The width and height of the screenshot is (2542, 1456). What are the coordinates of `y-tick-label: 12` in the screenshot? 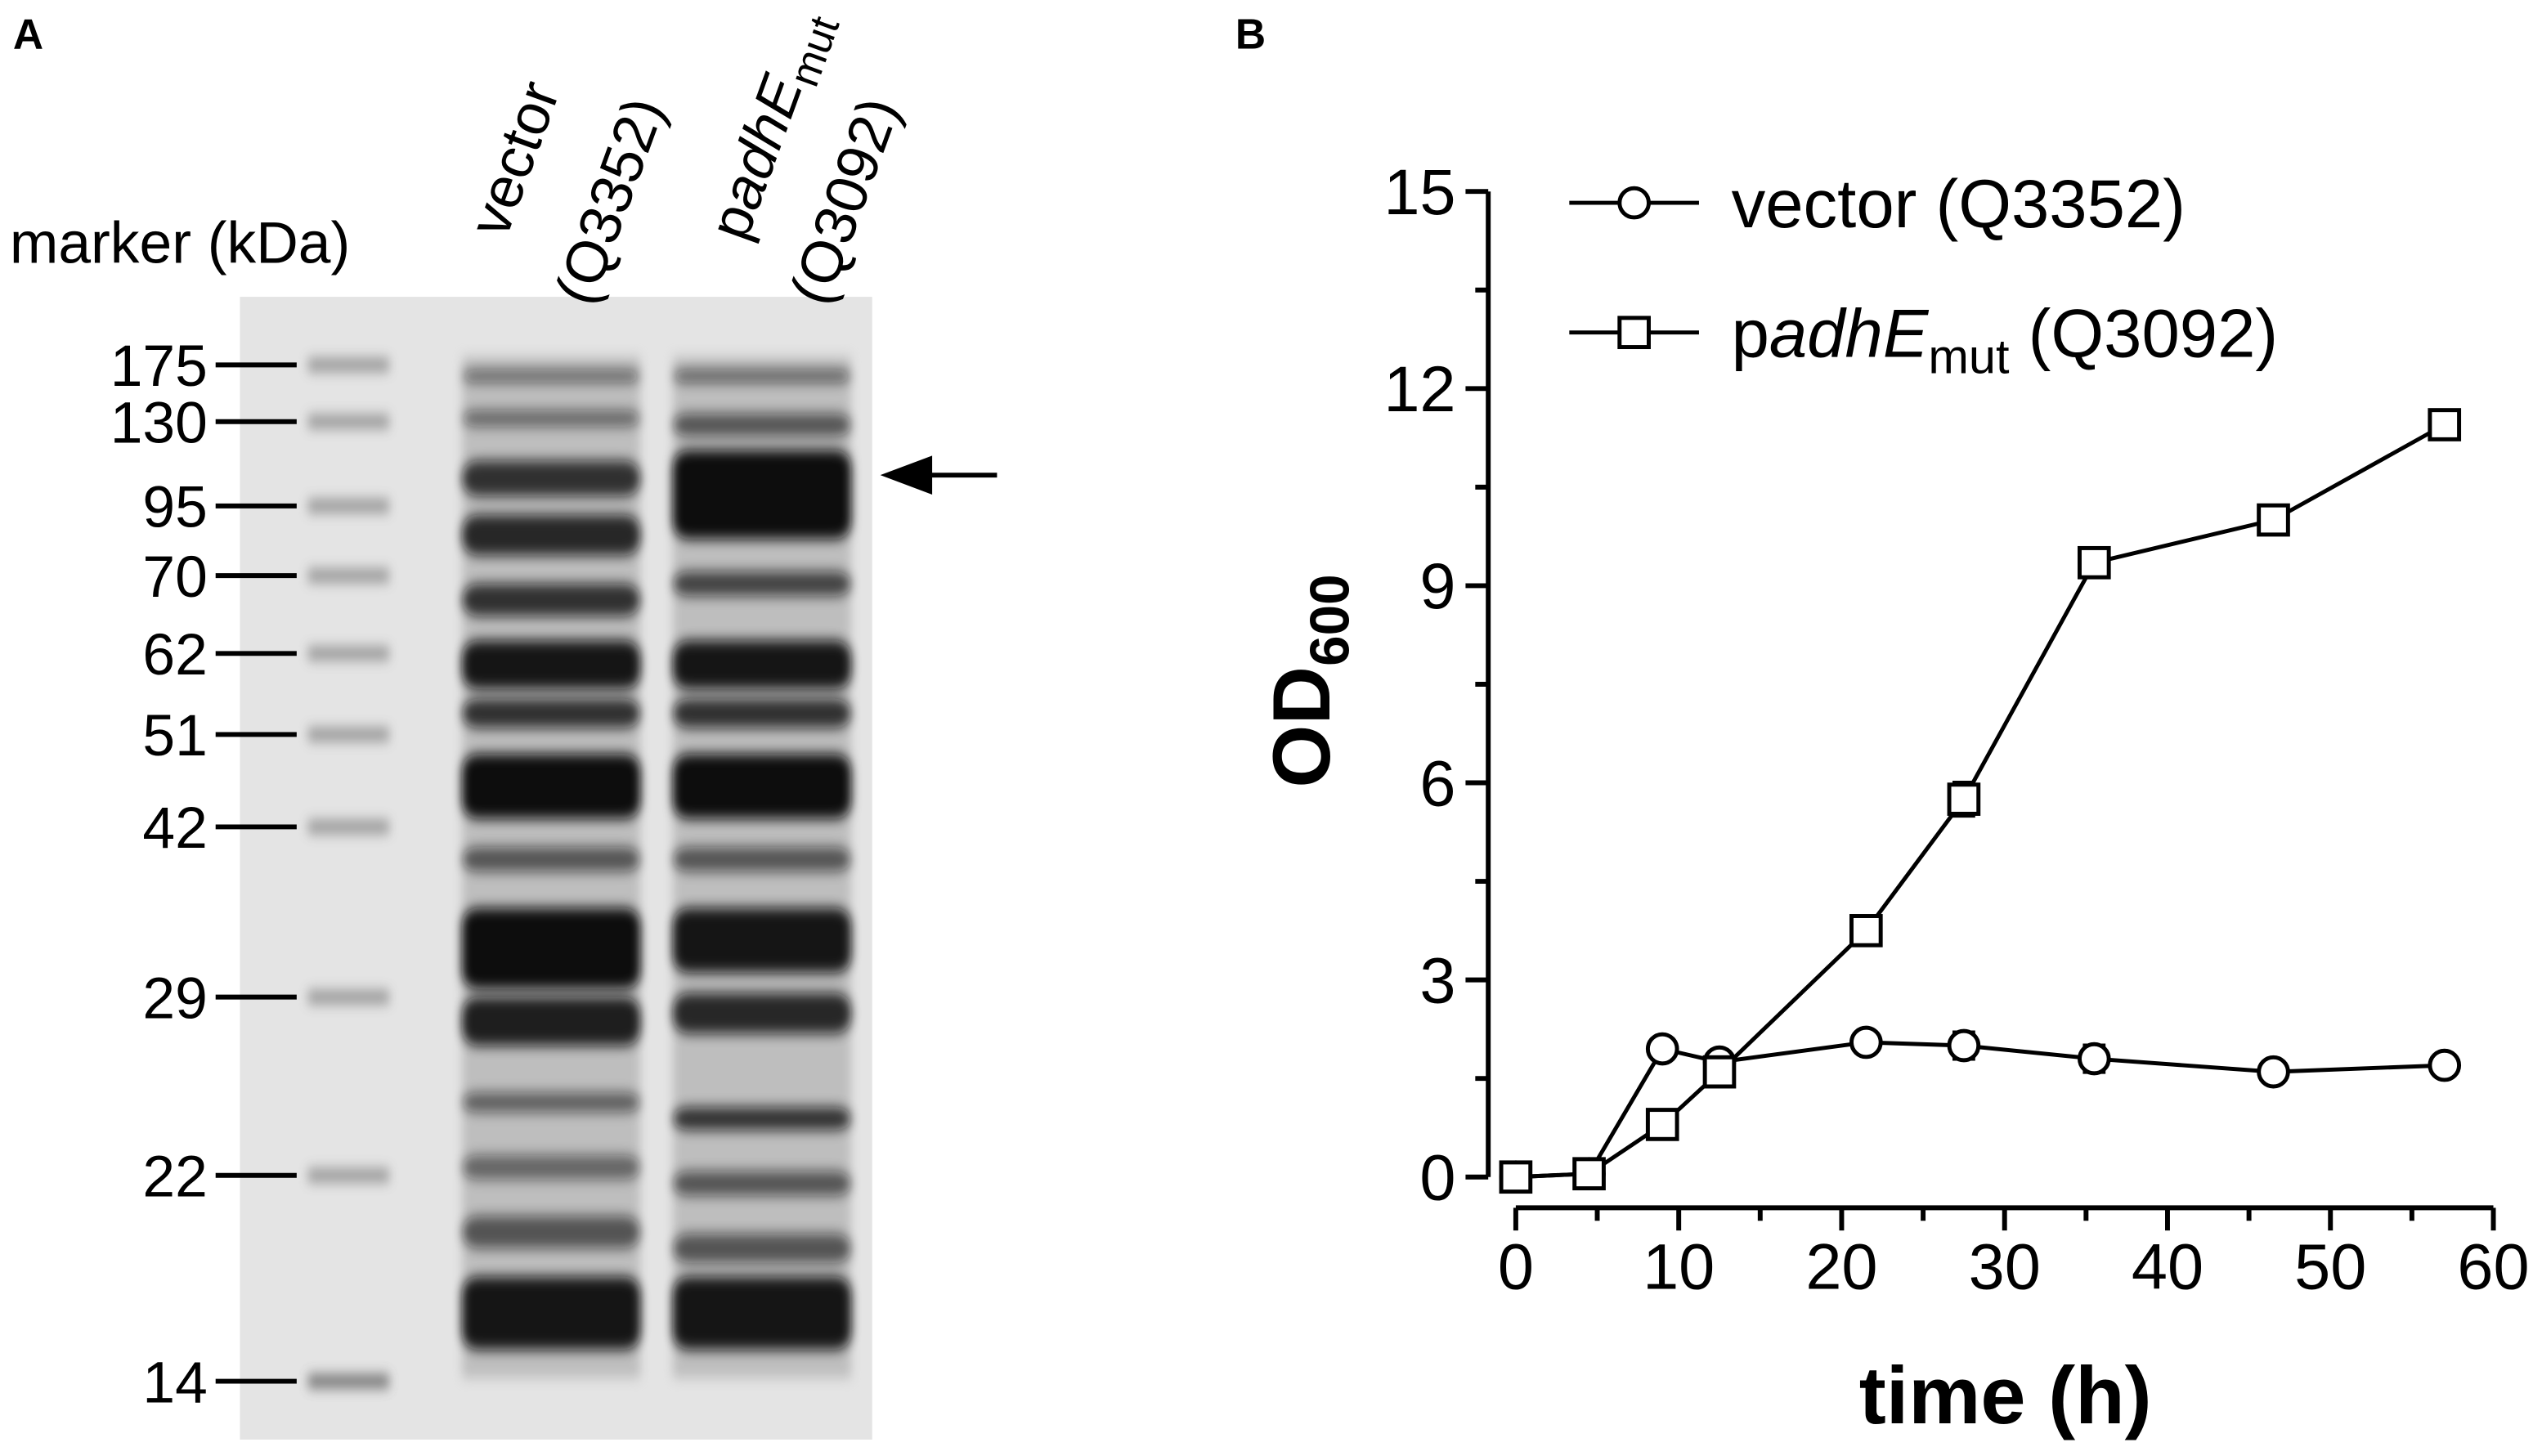 It's located at (1419, 389).